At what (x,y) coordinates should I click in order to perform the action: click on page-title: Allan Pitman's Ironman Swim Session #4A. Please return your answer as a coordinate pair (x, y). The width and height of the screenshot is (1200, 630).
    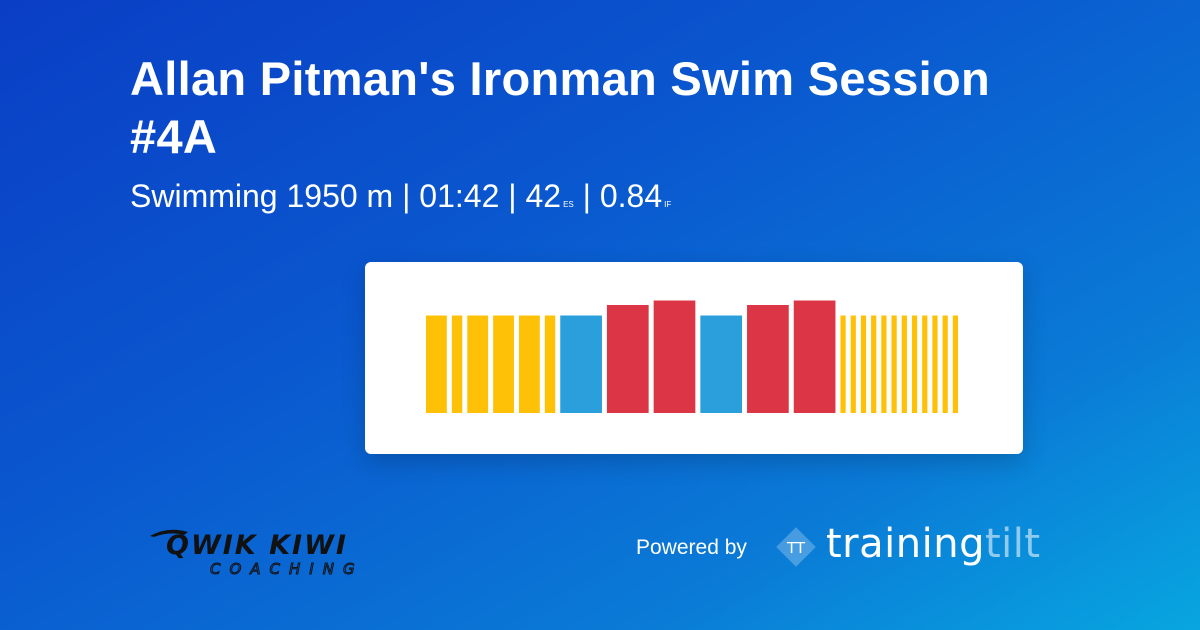
    Looking at the image, I should click on (560, 107).